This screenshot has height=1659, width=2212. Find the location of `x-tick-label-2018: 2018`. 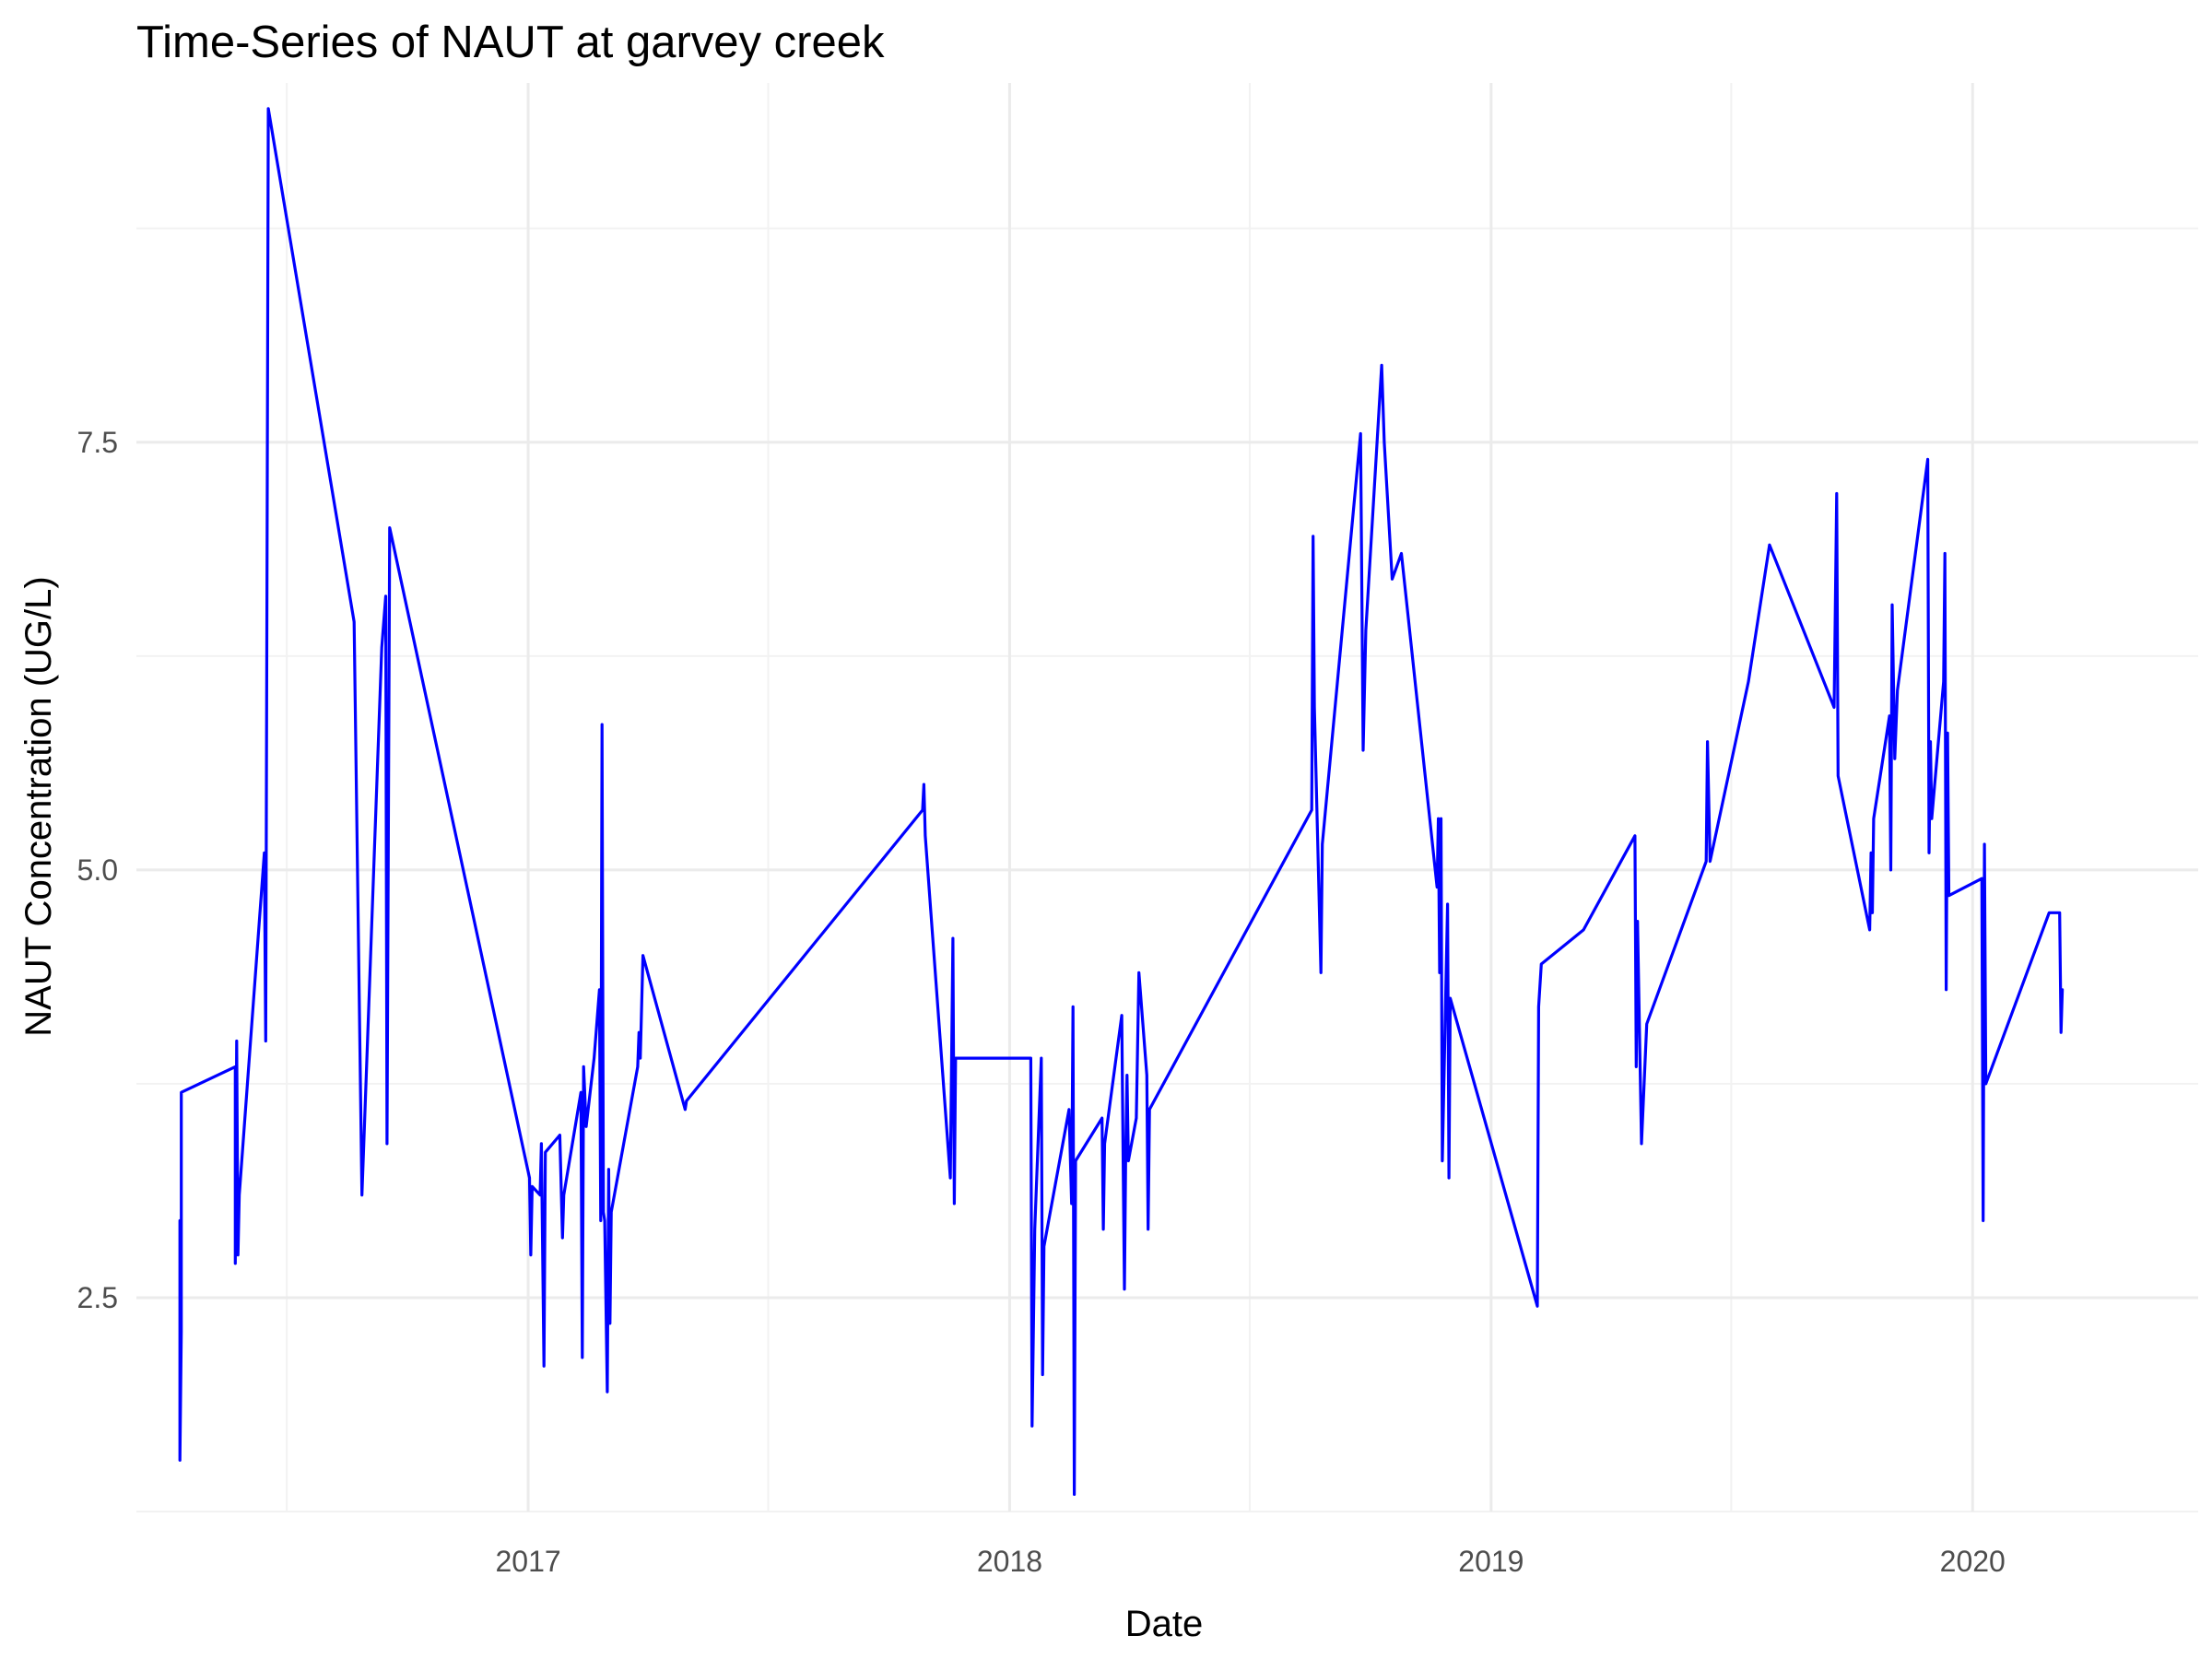

x-tick-label-2018: 2018 is located at coordinates (1009, 1561).